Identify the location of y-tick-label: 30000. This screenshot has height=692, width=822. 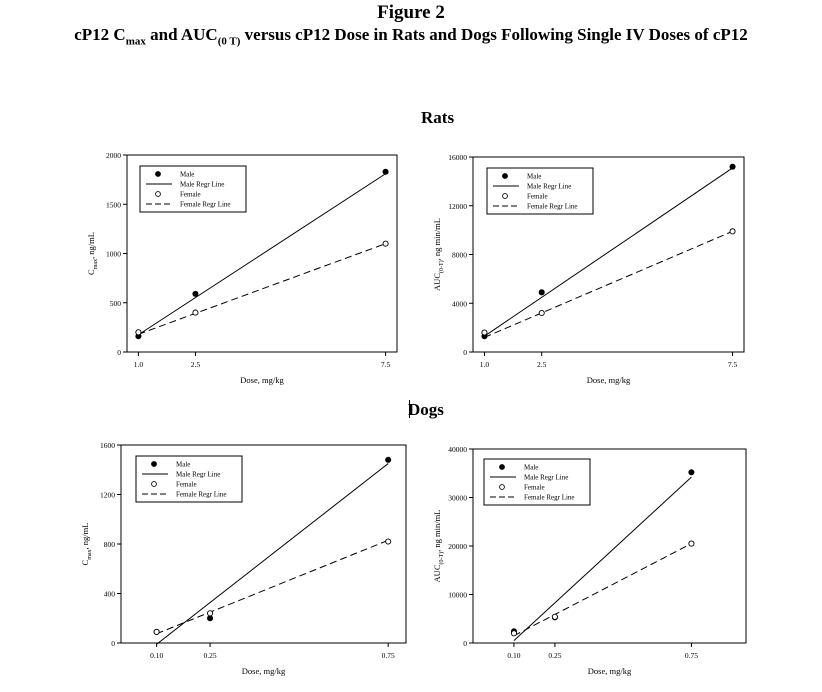
(457, 498).